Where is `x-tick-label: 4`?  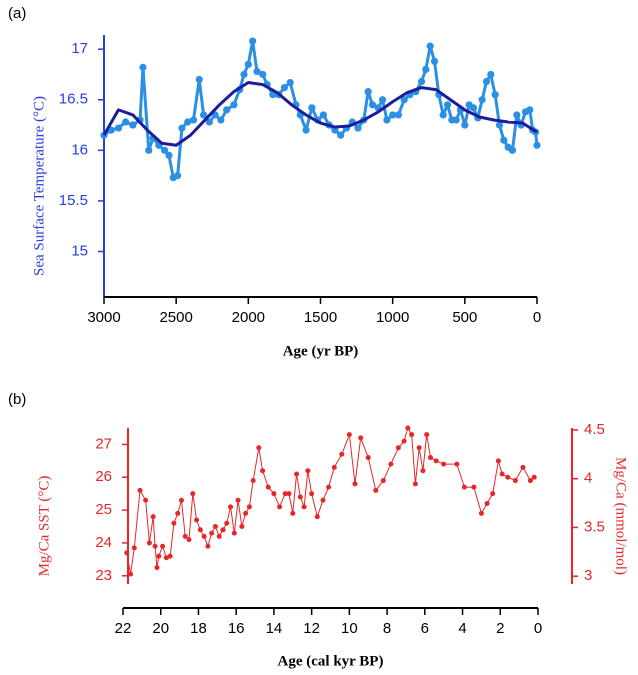 x-tick-label: 4 is located at coordinates (462, 628).